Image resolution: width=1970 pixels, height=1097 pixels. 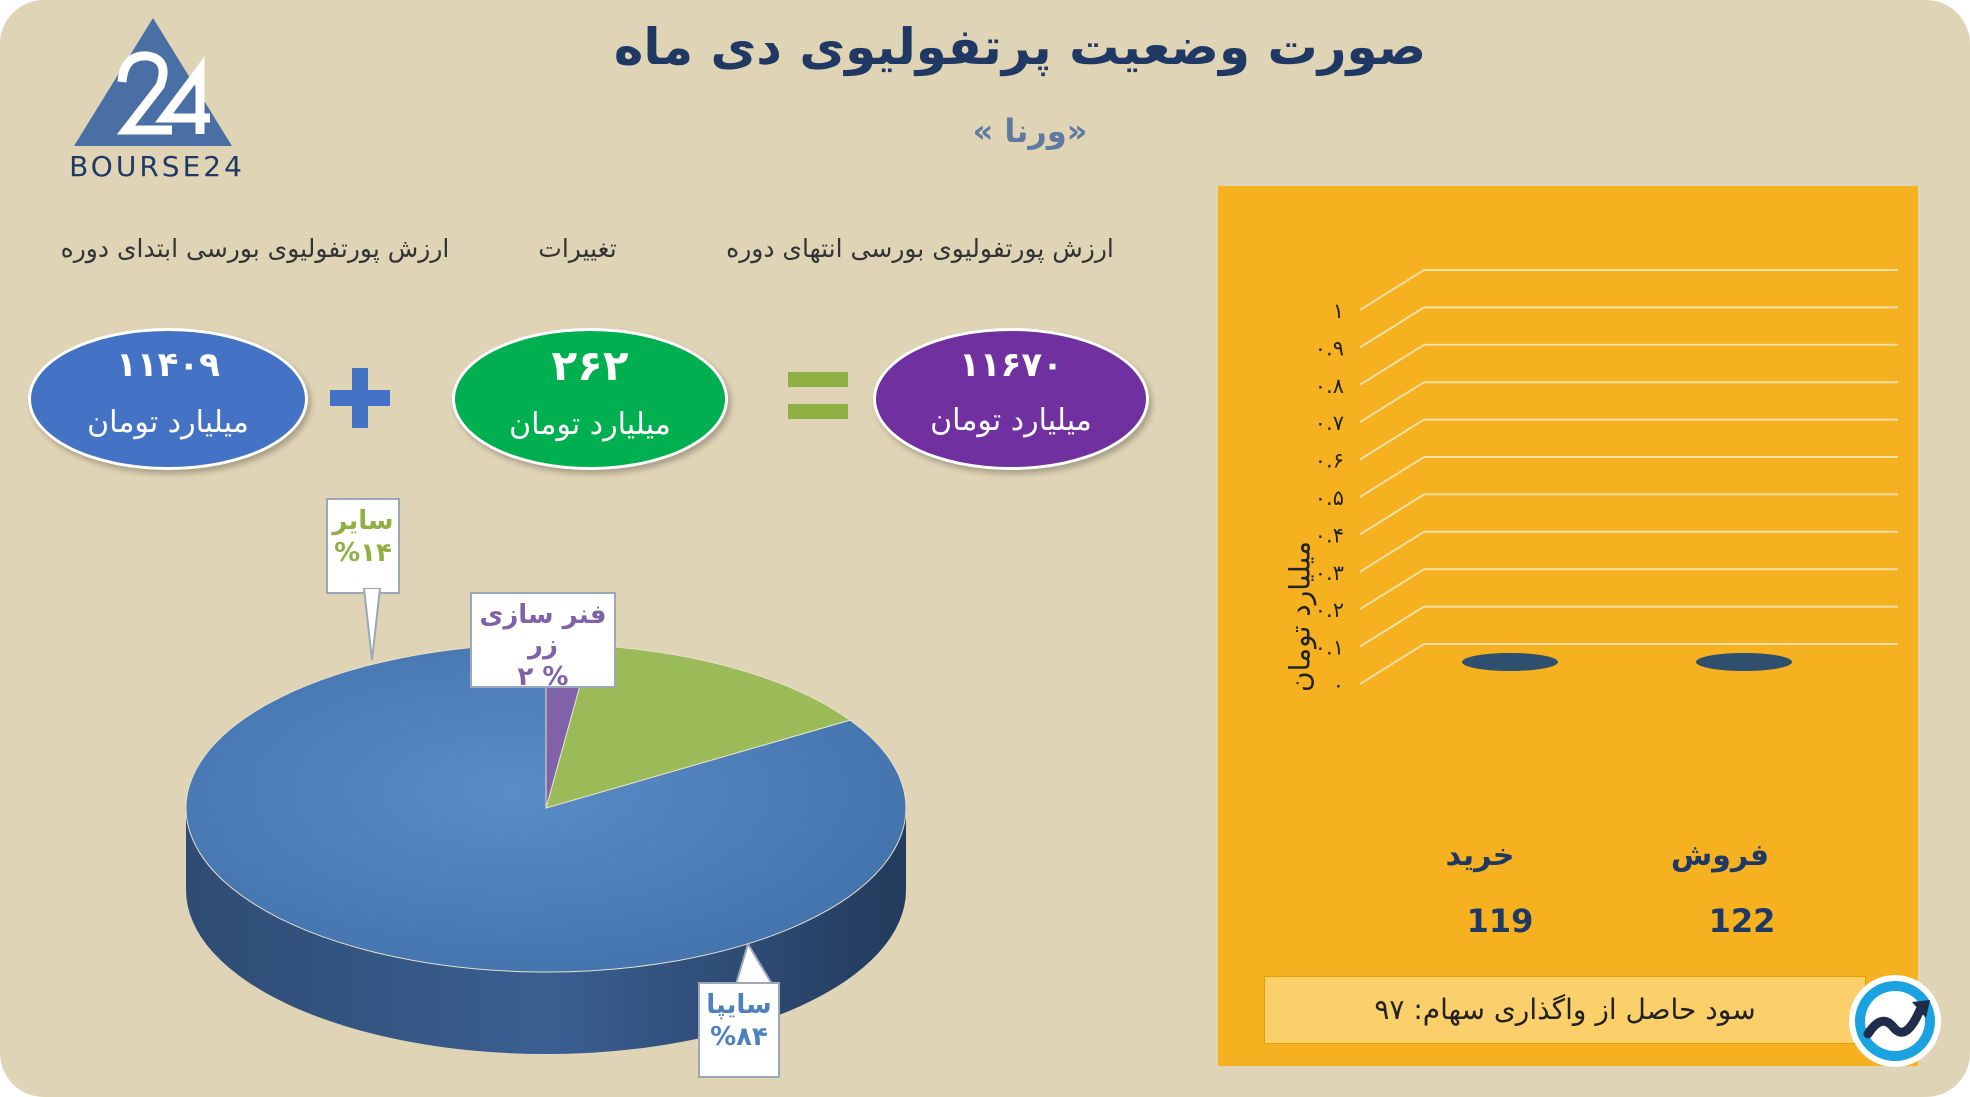 What do you see at coordinates (168, 422) in the screenshot?
I see `start-value-unit: میلیارد تومان` at bounding box center [168, 422].